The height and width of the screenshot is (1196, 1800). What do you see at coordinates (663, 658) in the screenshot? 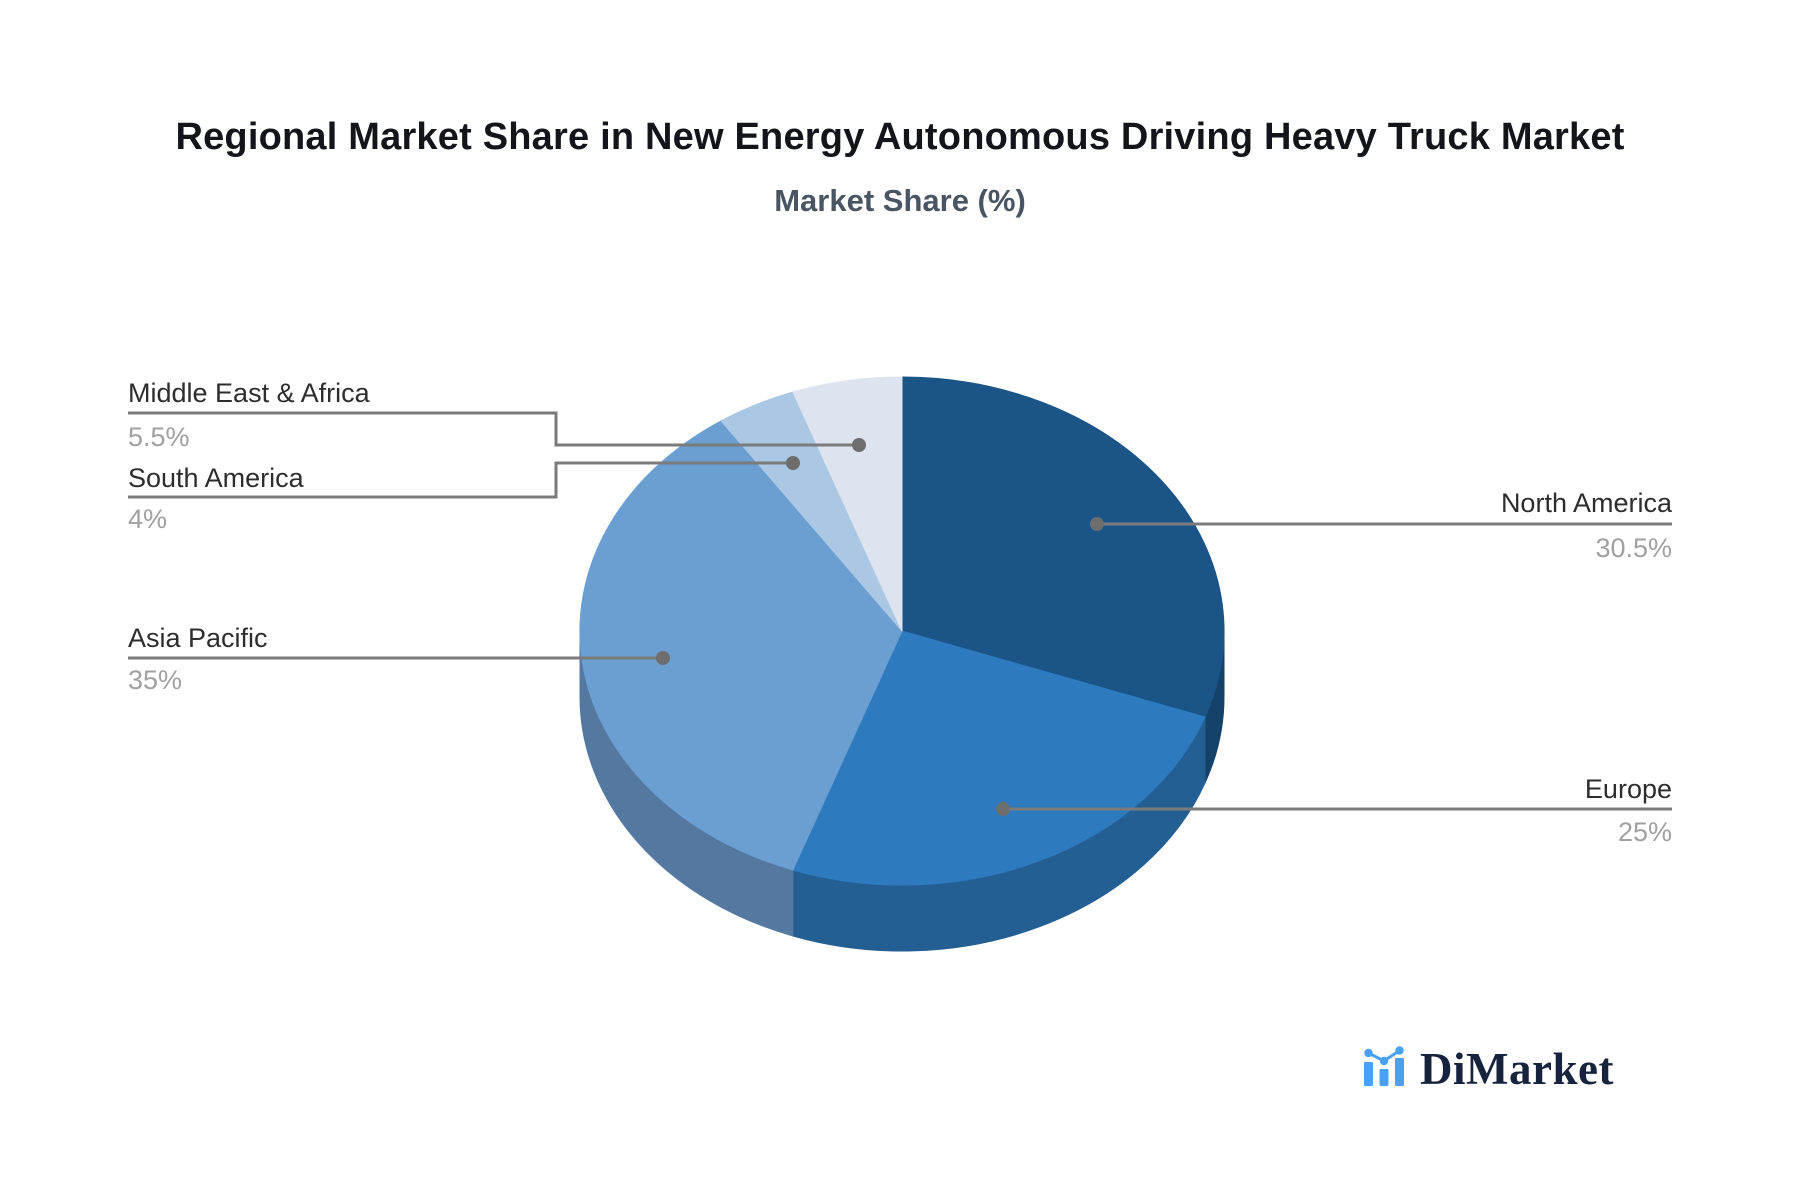
I see `leader-dot-asia-pacific` at bounding box center [663, 658].